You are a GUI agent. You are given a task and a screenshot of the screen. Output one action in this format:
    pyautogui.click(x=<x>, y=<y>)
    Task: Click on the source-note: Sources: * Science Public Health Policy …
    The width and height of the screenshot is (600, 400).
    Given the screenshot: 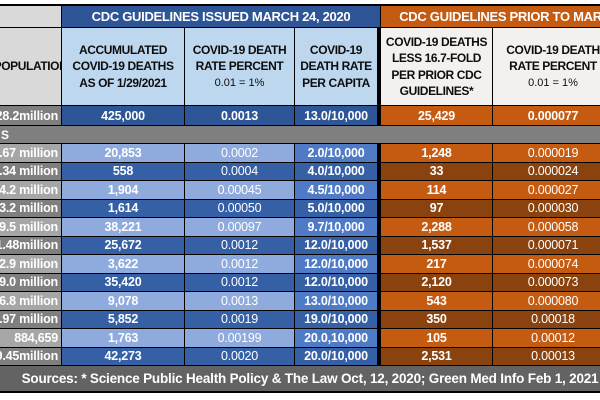 What is the action you would take?
    pyautogui.click(x=310, y=378)
    